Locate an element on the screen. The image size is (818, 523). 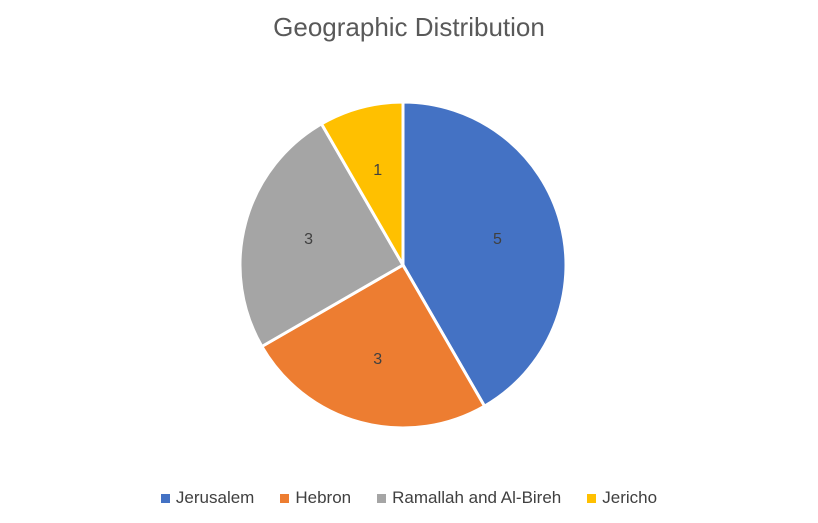
chart-title: Geographic Distribution is located at coordinates (409, 27).